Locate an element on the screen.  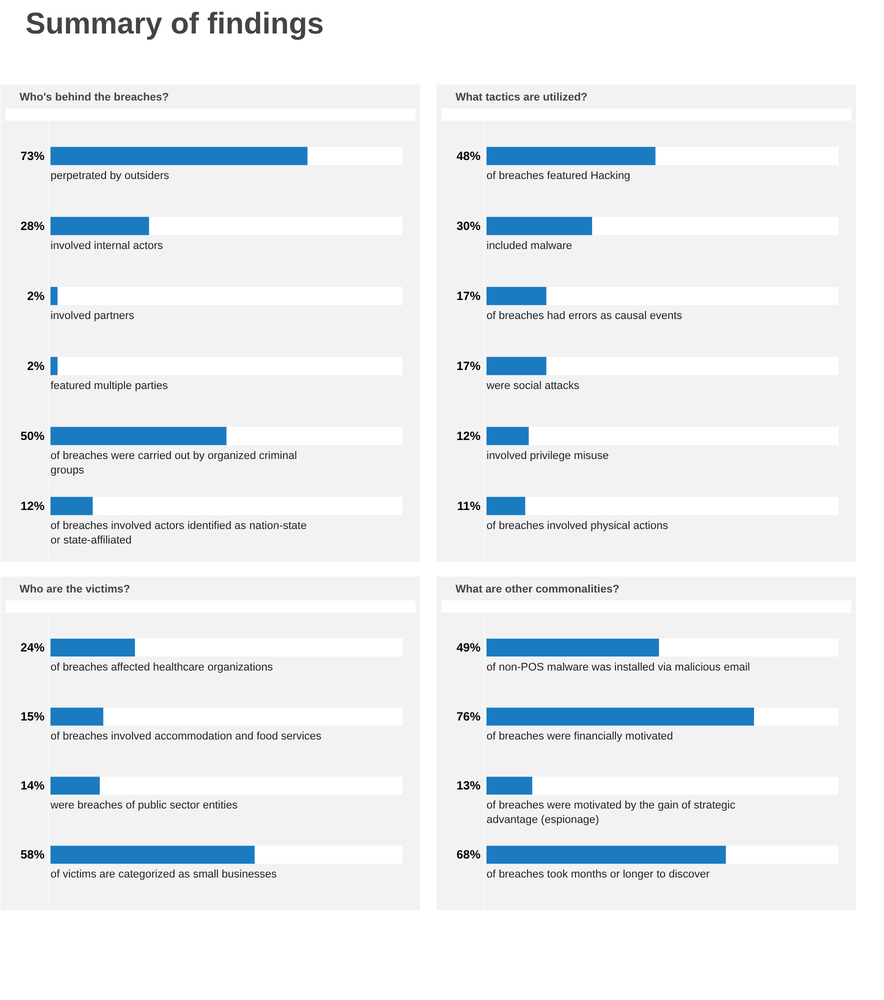
data-label: 68% is located at coordinates (468, 855).